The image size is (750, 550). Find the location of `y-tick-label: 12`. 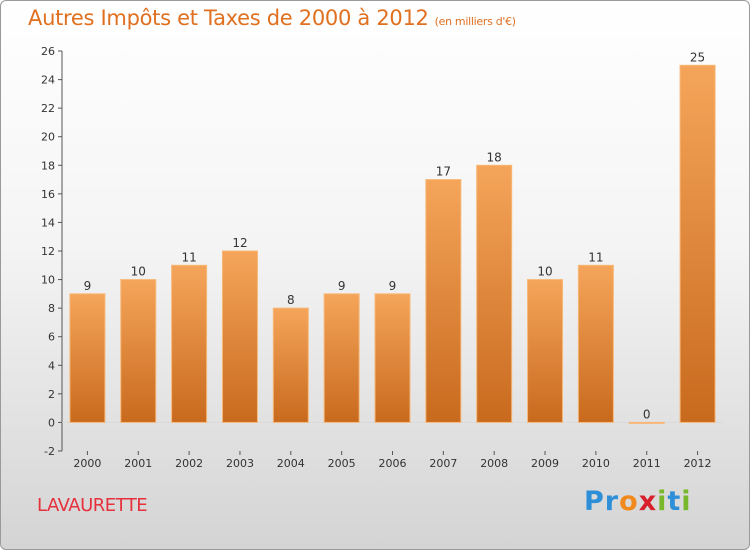

y-tick-label: 12 is located at coordinates (48, 251).